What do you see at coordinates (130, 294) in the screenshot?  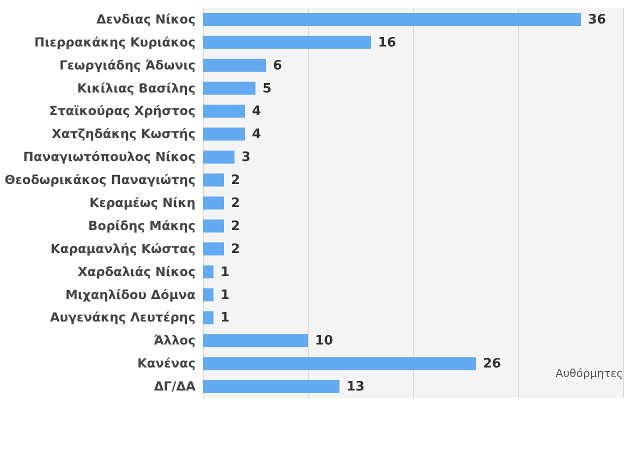 I see `y-tick-label: Μιχαηλίδου Δόμνα` at bounding box center [130, 294].